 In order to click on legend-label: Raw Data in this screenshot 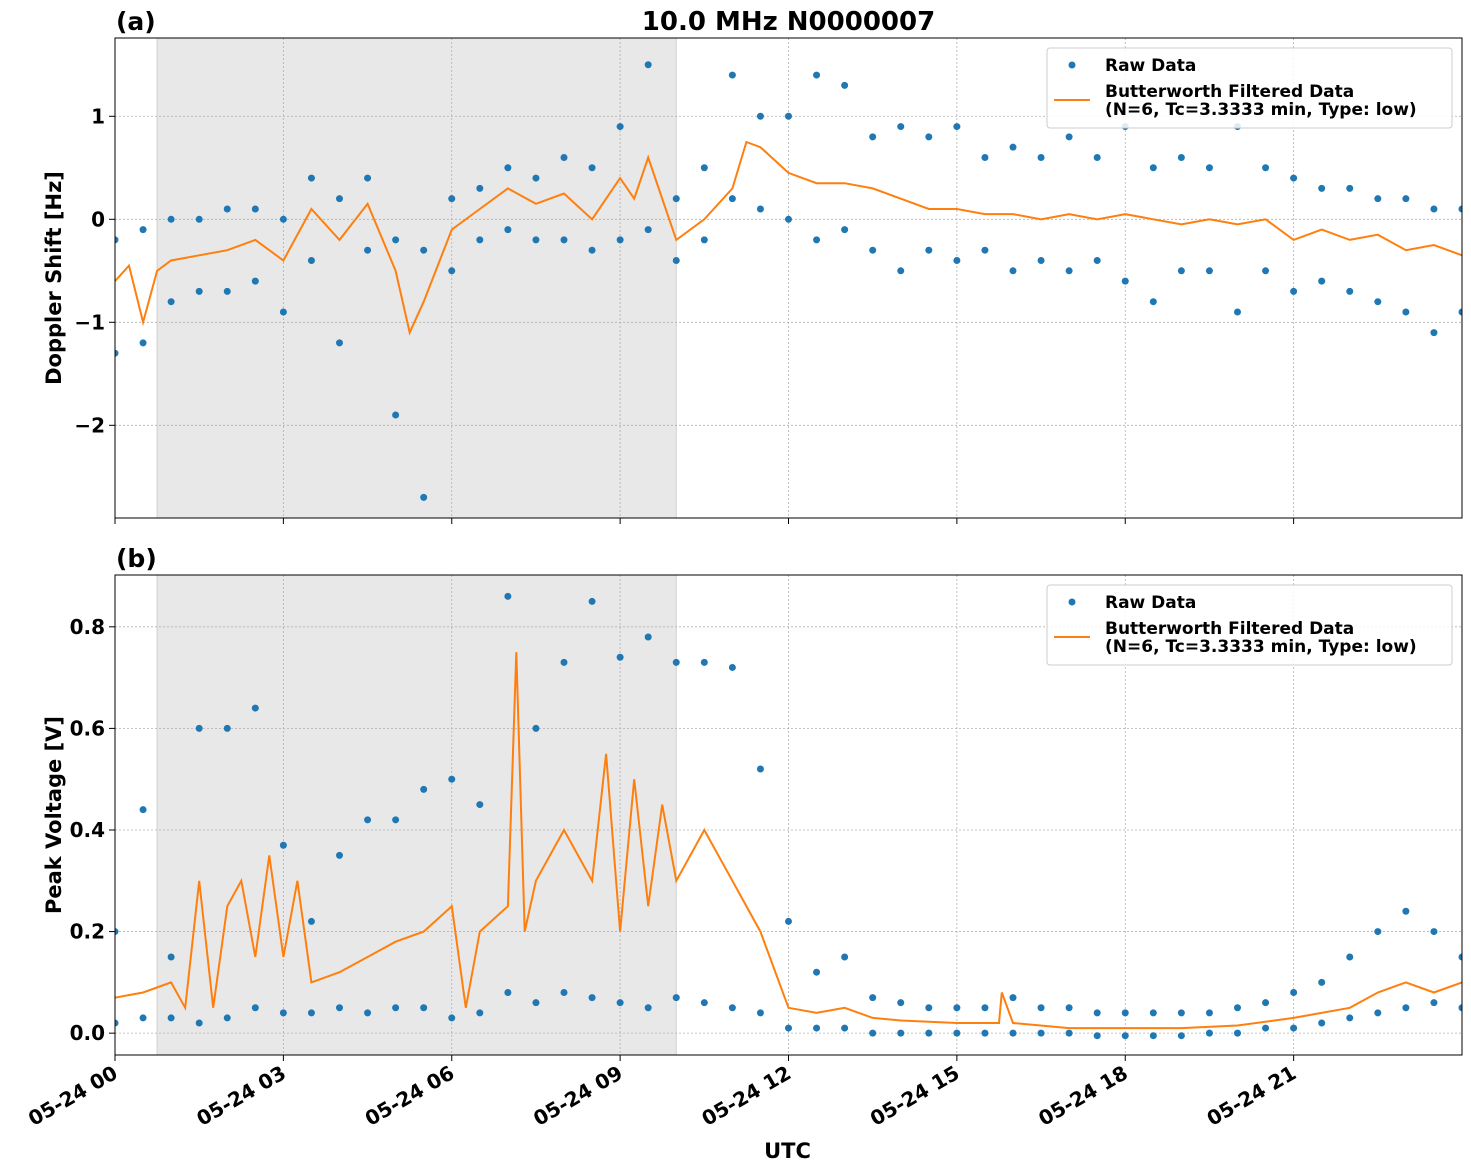, I will do `click(1150, 603)`.